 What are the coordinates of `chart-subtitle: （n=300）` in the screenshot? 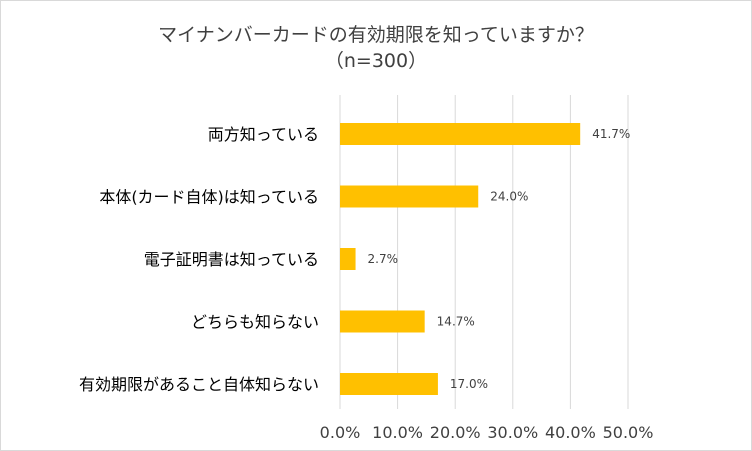 It's located at (376, 61).